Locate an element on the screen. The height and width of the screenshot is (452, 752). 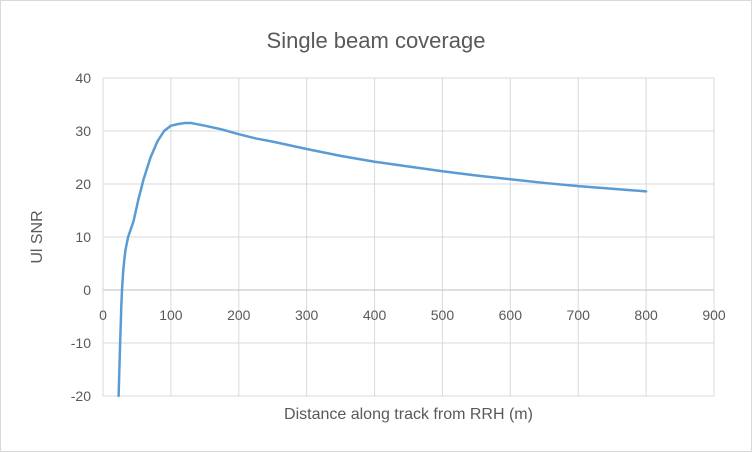
x-tick-label: 600 is located at coordinates (511, 315).